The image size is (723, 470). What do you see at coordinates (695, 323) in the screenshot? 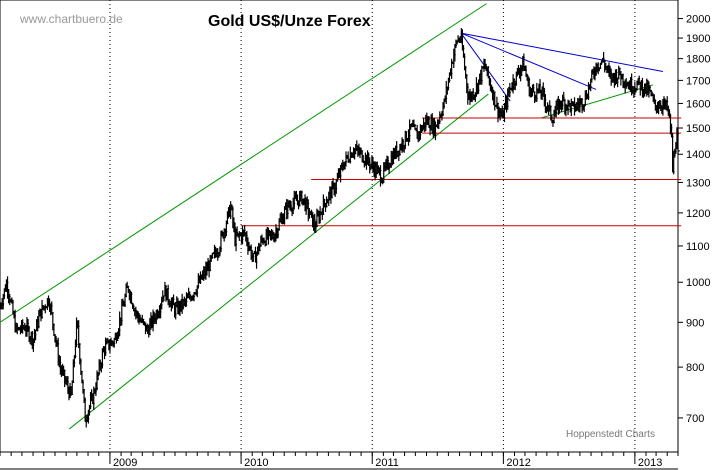
I see `y-tick-label: 900` at bounding box center [695, 323].